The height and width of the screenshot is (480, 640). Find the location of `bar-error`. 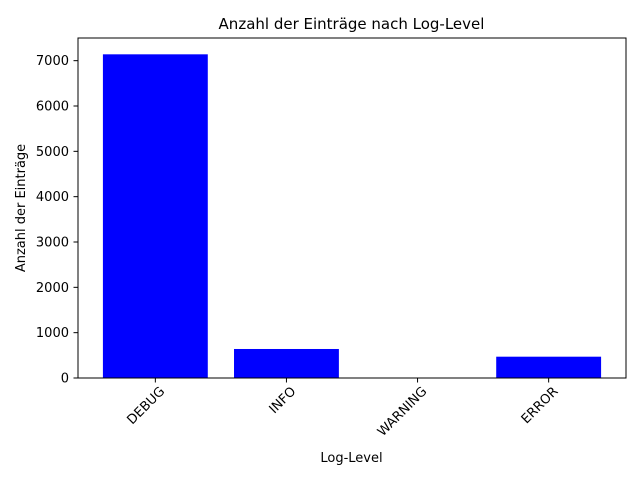

bar-error is located at coordinates (549, 367).